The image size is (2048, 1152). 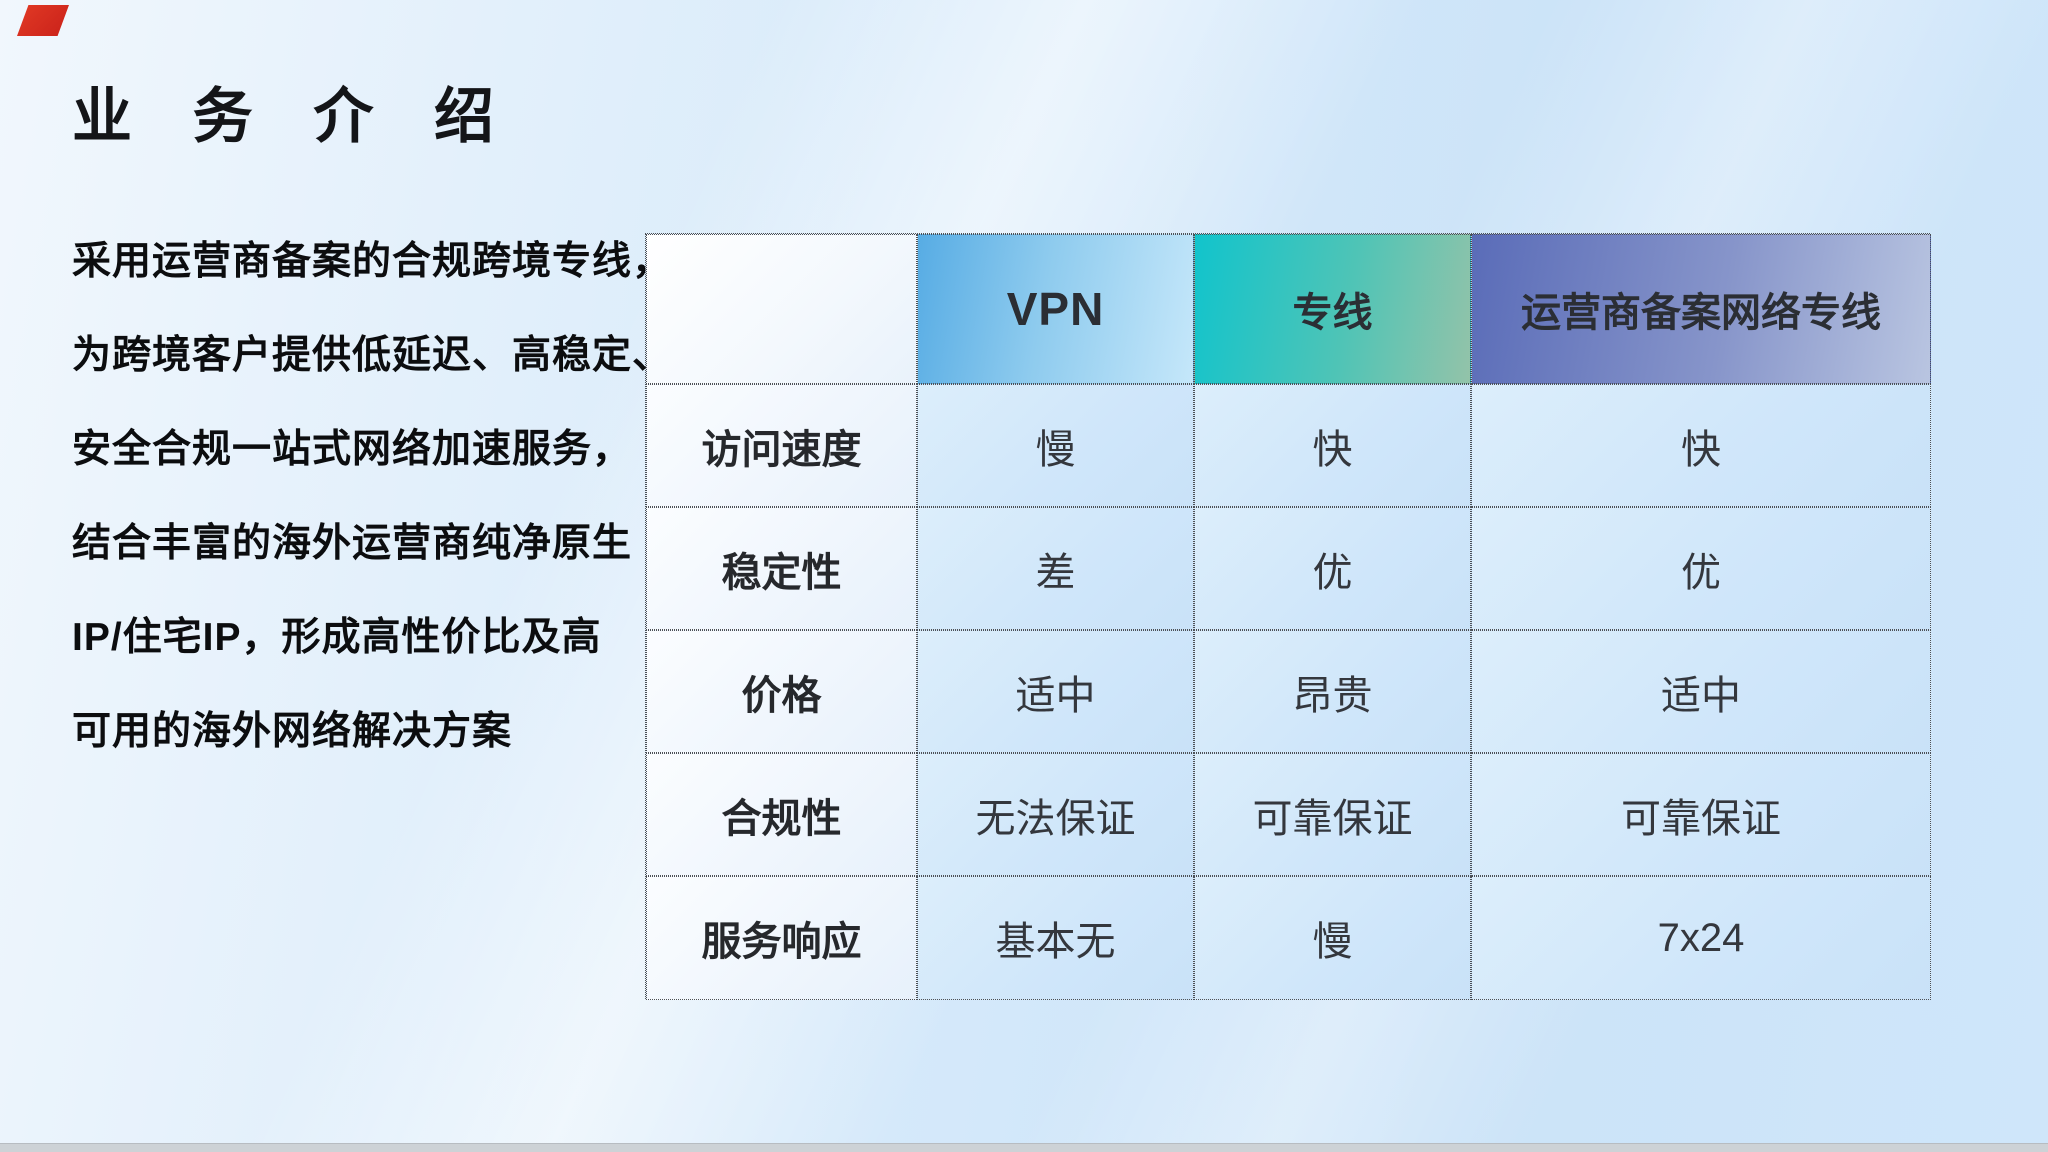 I want to click on table-header-blank, so click(x=781, y=309).